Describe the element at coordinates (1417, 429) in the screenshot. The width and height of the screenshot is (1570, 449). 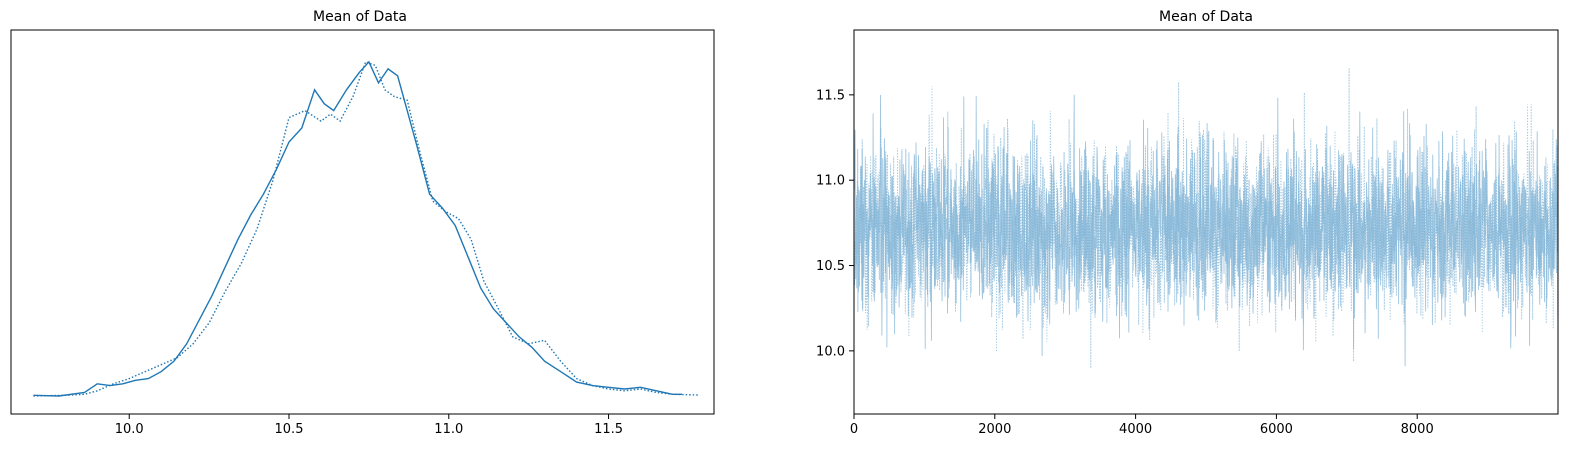
I see `trace-x-tick-label: 8000` at that location.